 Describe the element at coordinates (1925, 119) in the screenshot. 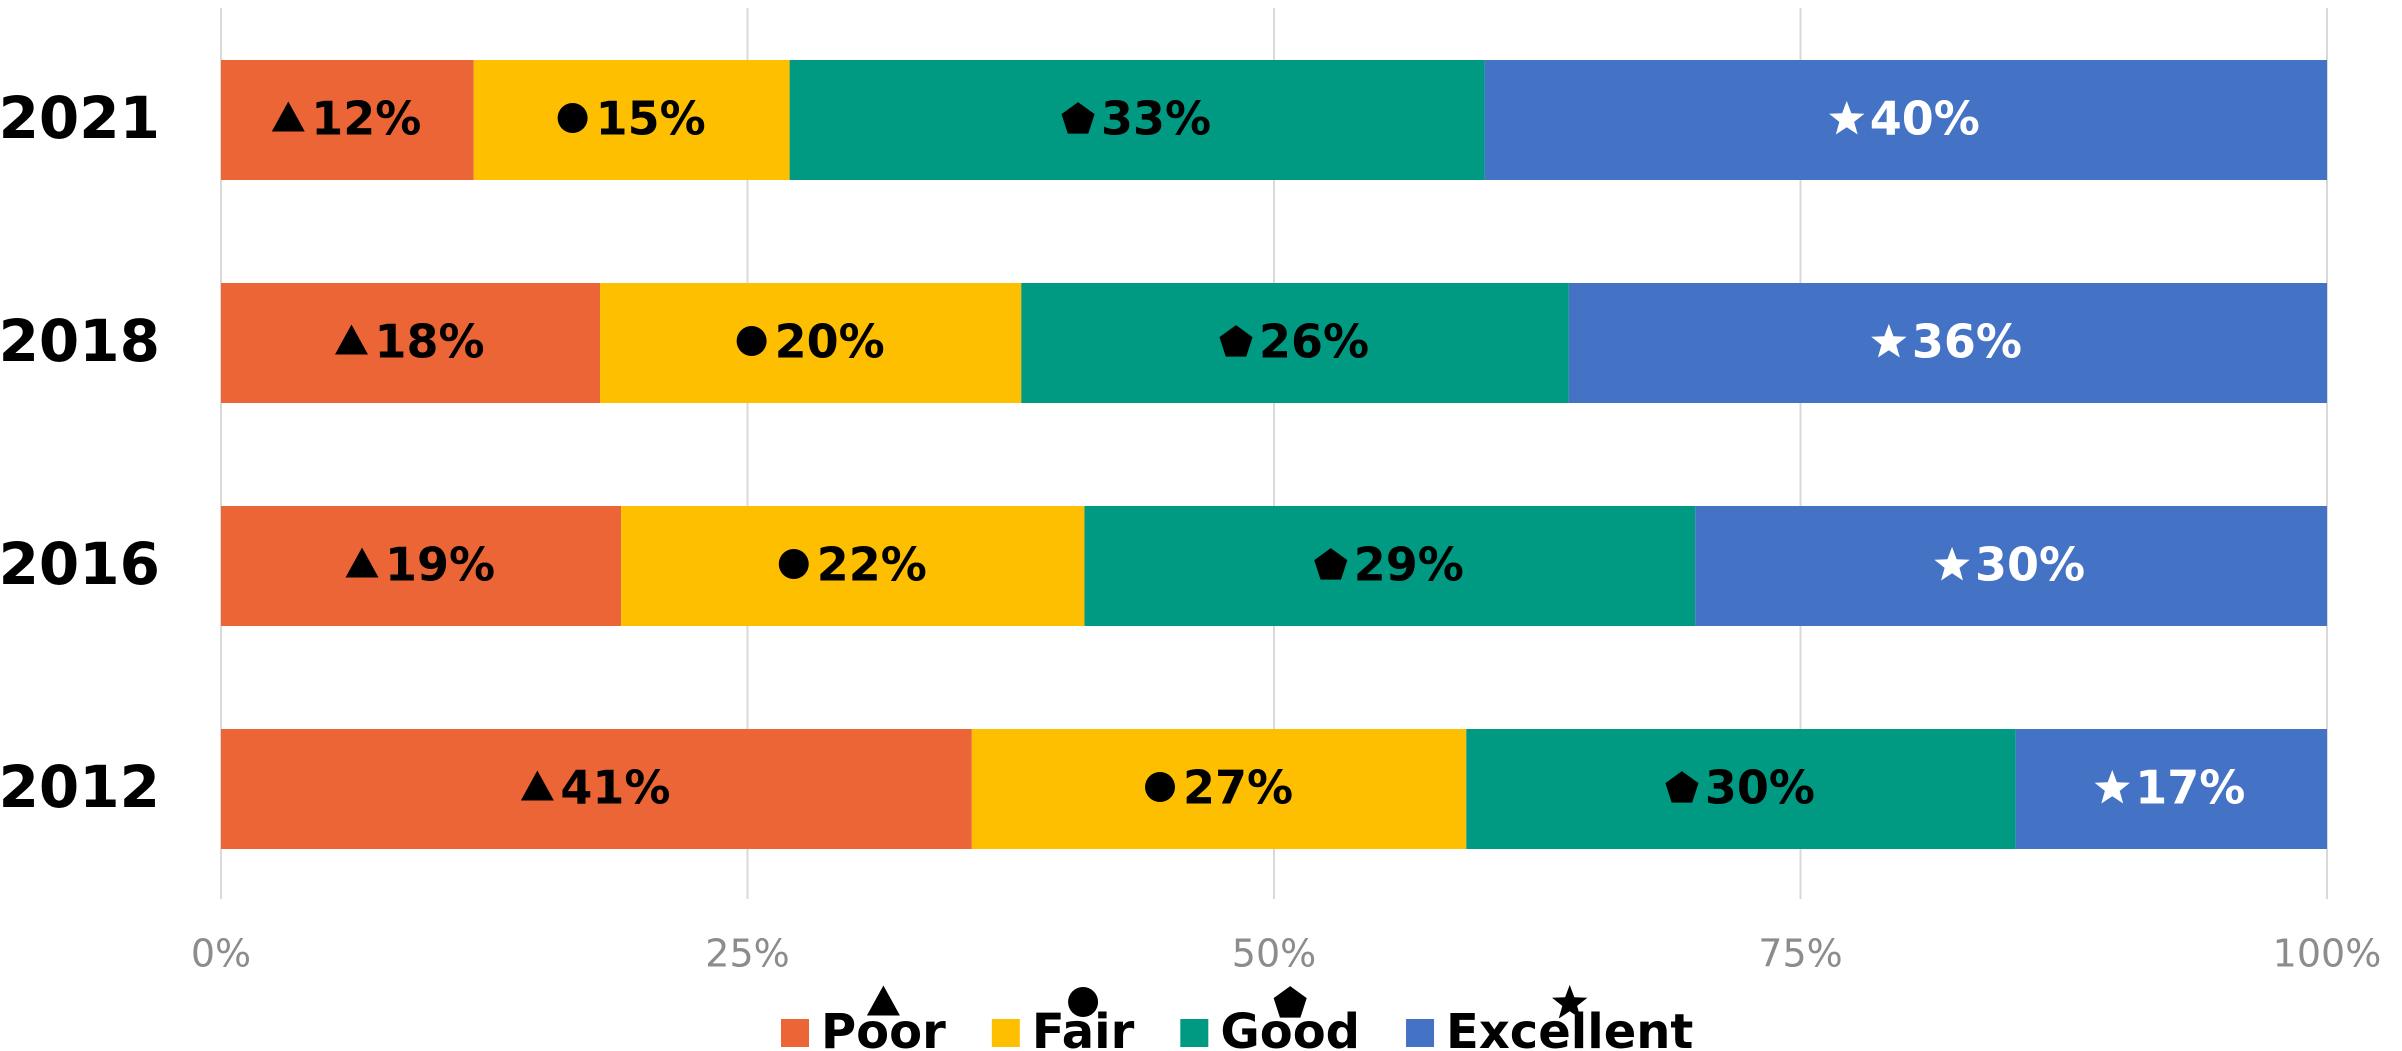

I see `value-label: 40%` at that location.